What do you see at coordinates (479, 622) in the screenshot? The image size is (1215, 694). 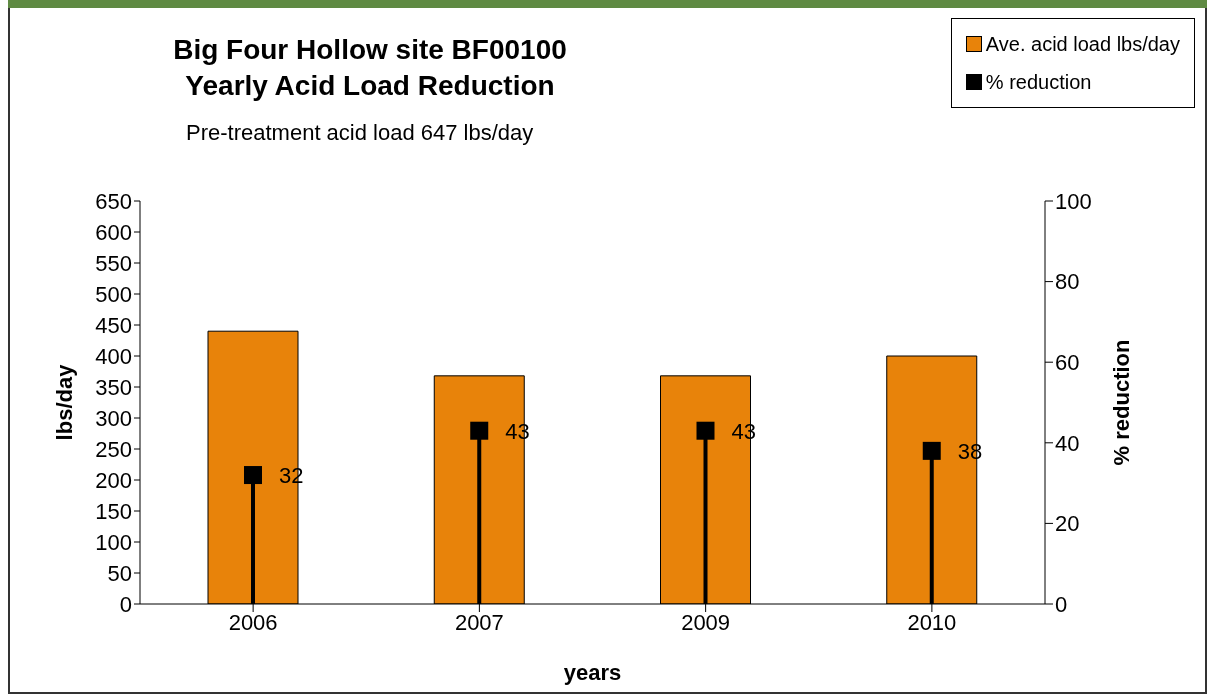 I see `x-tick-label: 2007` at bounding box center [479, 622].